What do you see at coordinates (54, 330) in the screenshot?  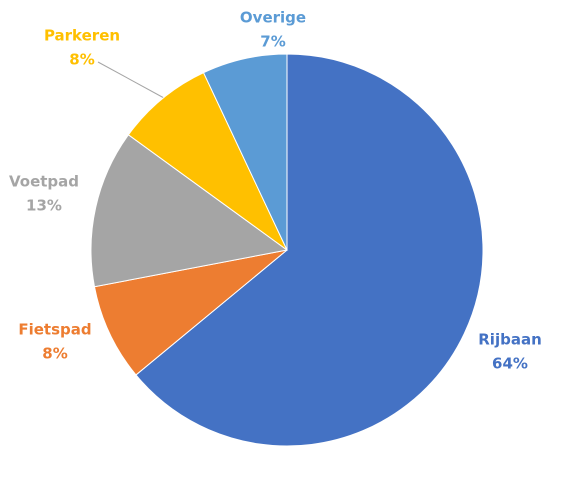 I see `slice-label: Fietspad` at bounding box center [54, 330].